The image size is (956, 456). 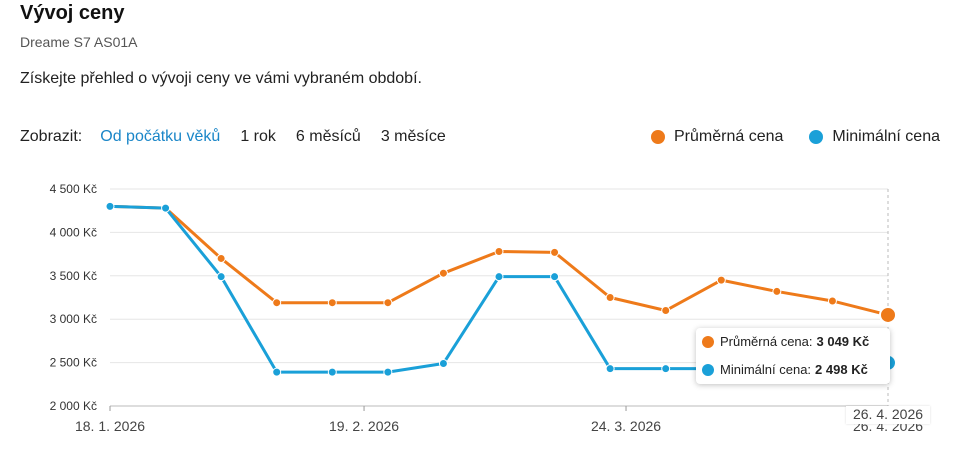 What do you see at coordinates (51, 136) in the screenshot?
I see `range-filter-label: Zobrazit:` at bounding box center [51, 136].